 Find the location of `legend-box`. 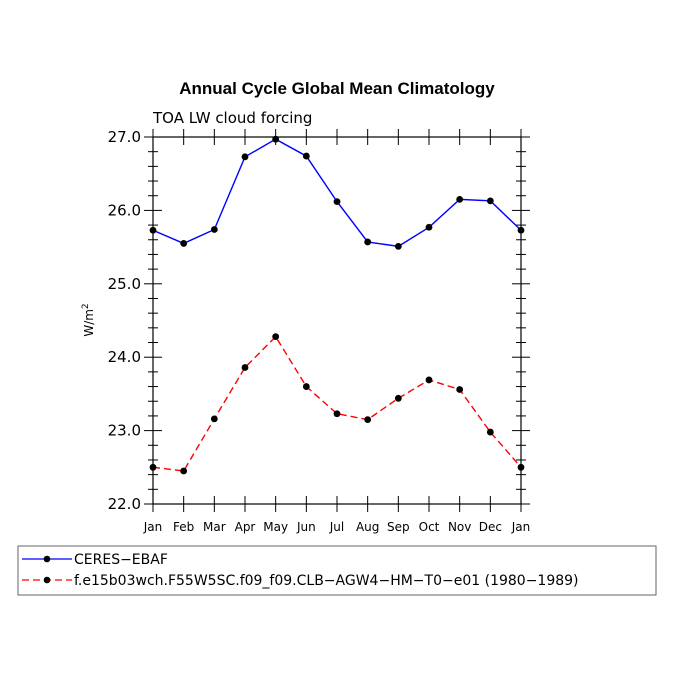

legend-box is located at coordinates (337, 570).